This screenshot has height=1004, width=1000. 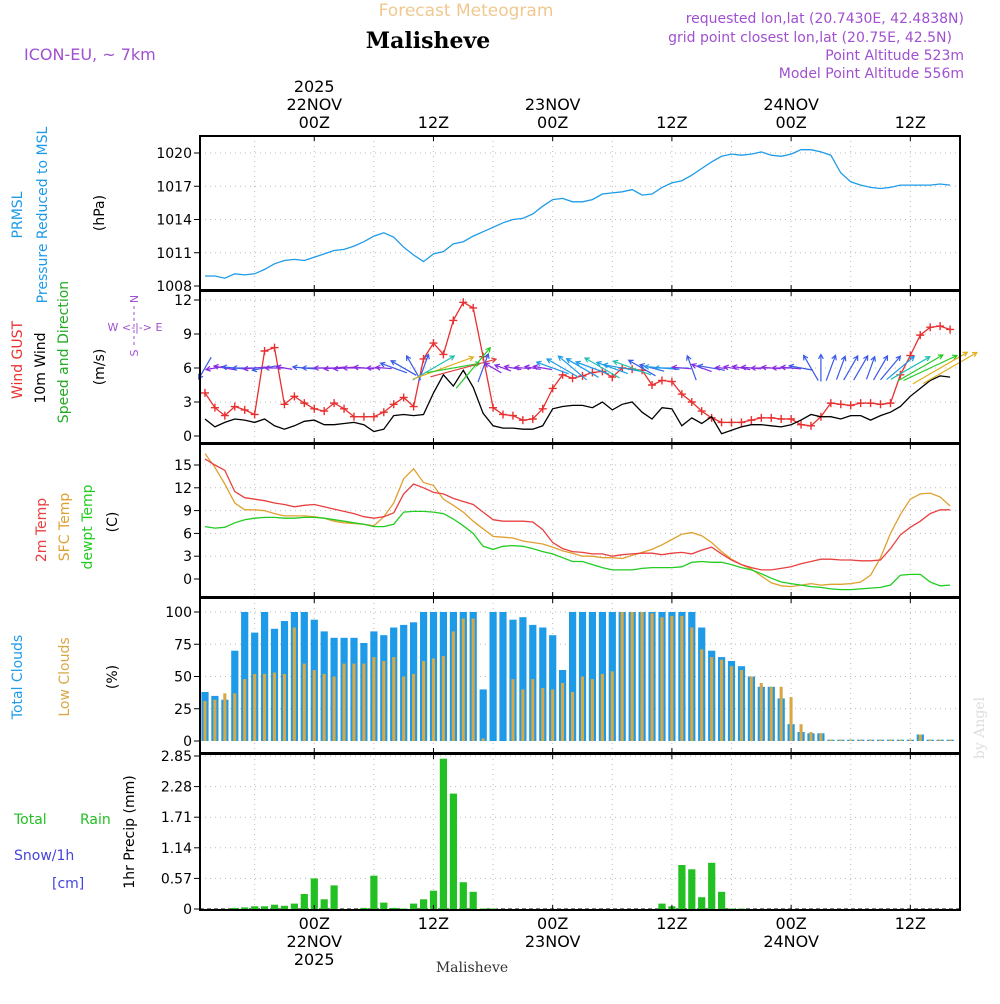 I want to click on total-clouds-label: Total Clouds, so click(x=18, y=677).